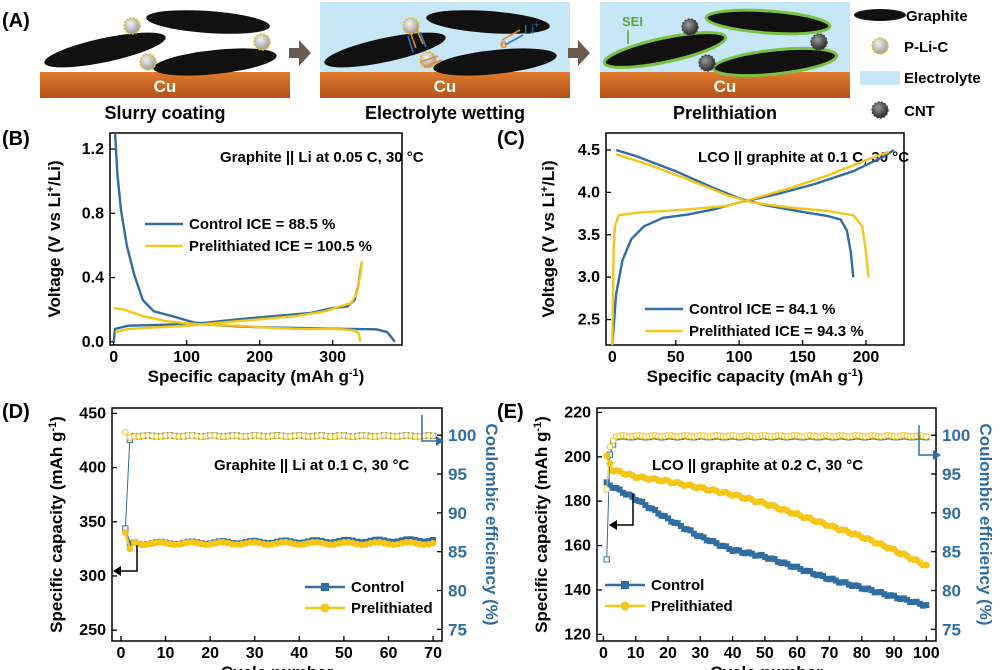 This screenshot has height=670, width=1000. Describe the element at coordinates (166, 653) in the screenshot. I see `x-tick-label: 10` at that location.